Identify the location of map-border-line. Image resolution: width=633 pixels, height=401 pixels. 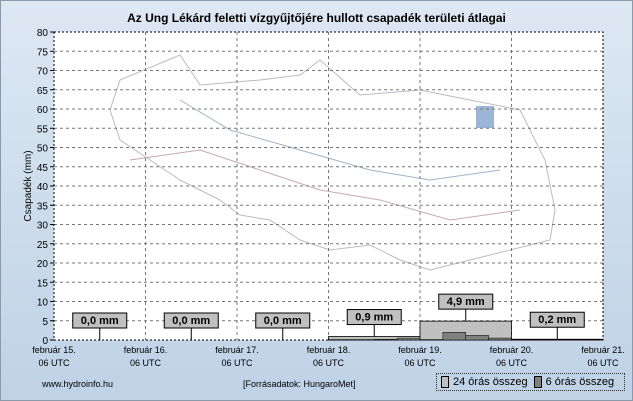
(325, 185).